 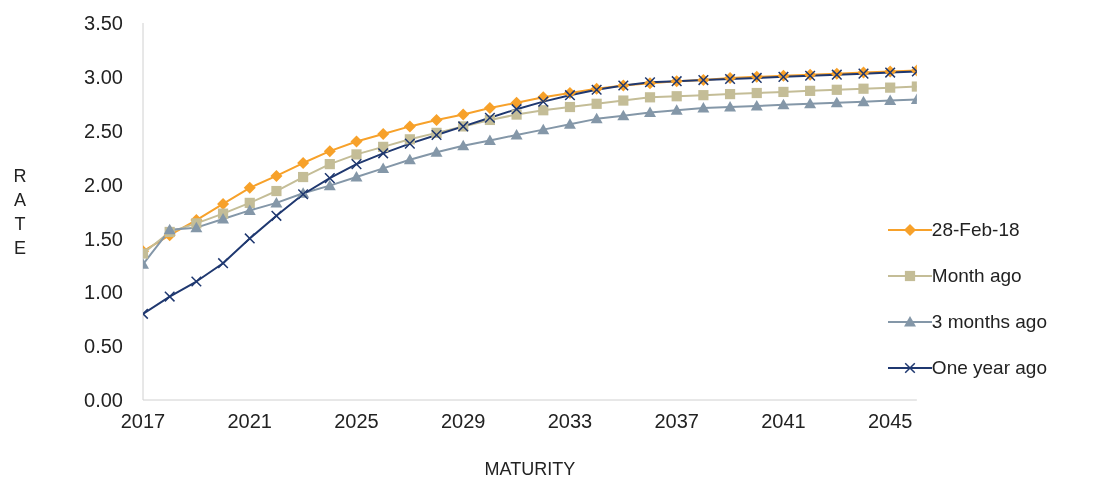 I want to click on legend-label: One year ago, so click(x=989, y=368).